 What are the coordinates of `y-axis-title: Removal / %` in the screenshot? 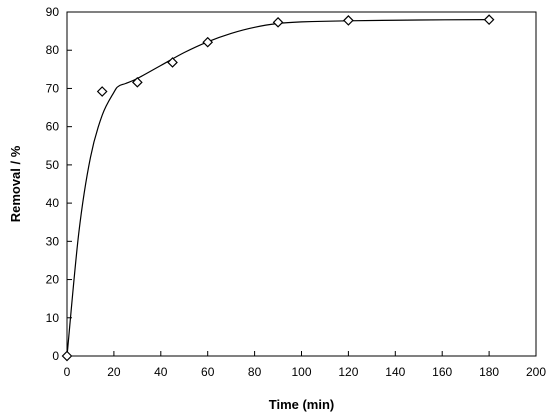 It's located at (15, 183).